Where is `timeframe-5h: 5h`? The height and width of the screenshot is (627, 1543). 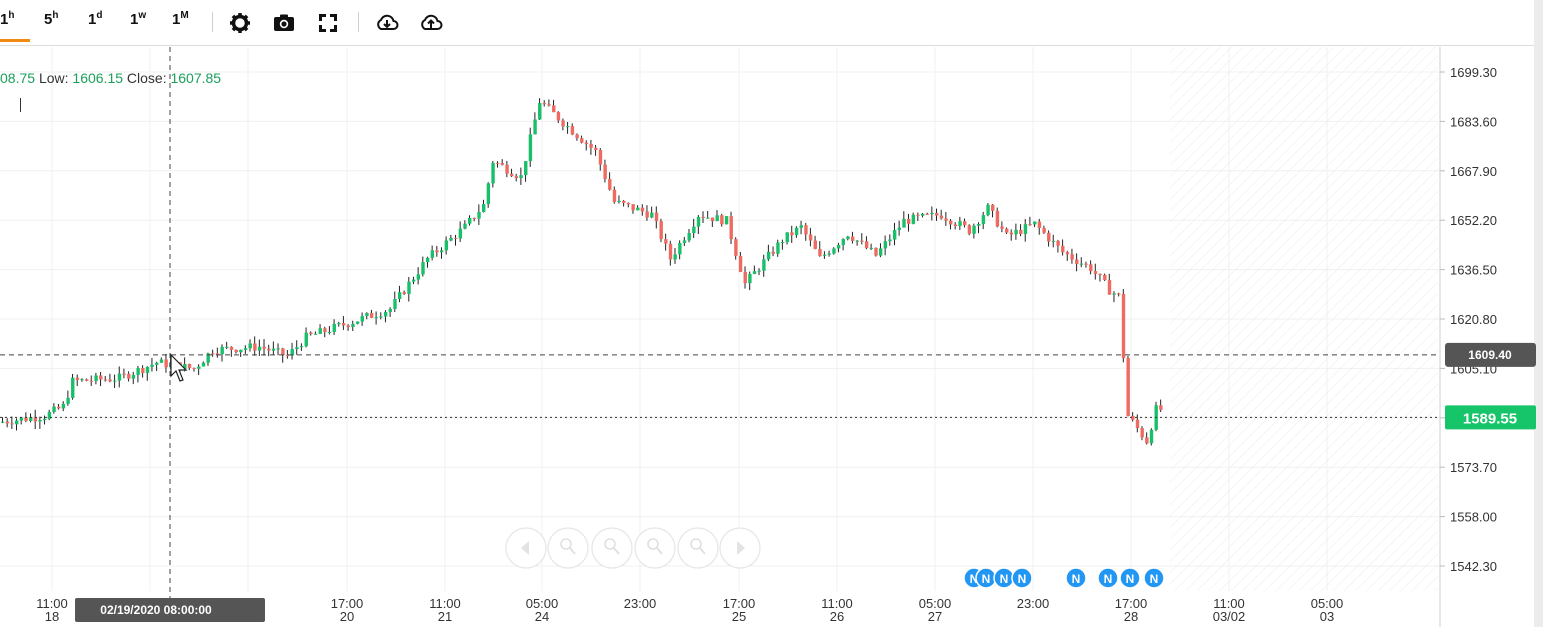
timeframe-5h: 5h is located at coordinates (51, 19).